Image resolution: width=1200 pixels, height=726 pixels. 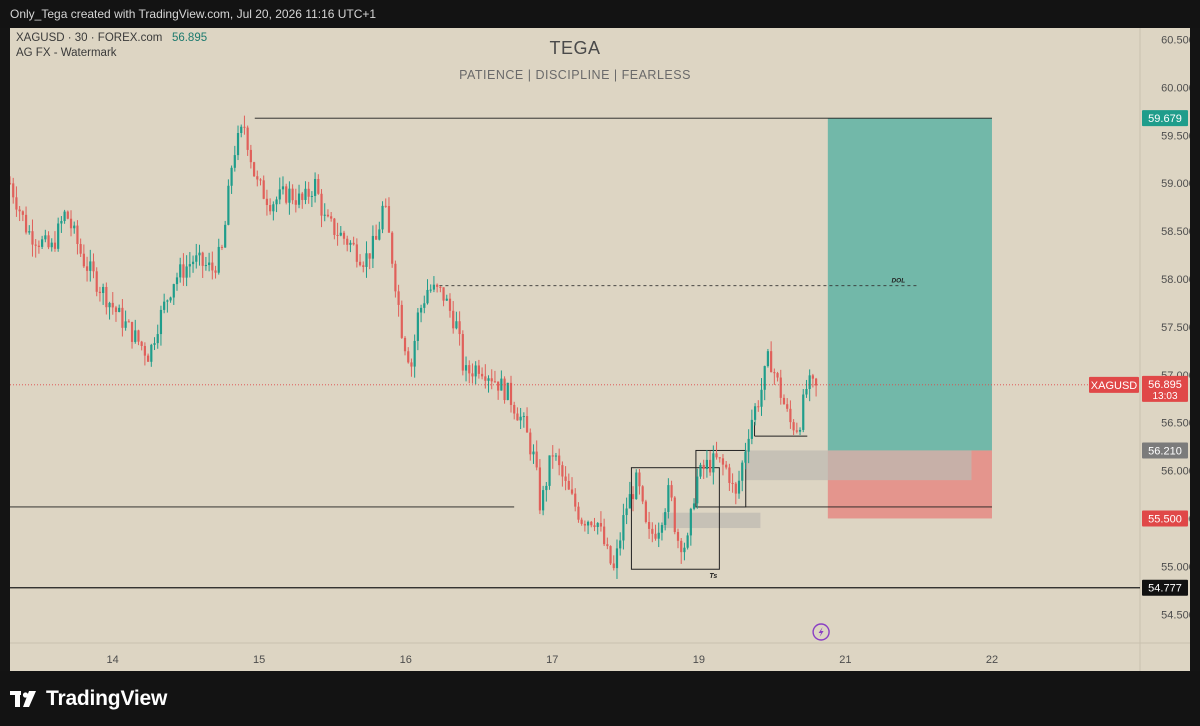 I want to click on y-tick-label: 59.000, so click(x=1175, y=184).